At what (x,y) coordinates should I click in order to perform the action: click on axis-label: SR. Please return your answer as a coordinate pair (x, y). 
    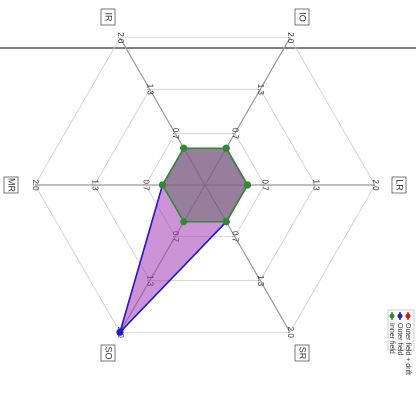
    Looking at the image, I should click on (303, 353).